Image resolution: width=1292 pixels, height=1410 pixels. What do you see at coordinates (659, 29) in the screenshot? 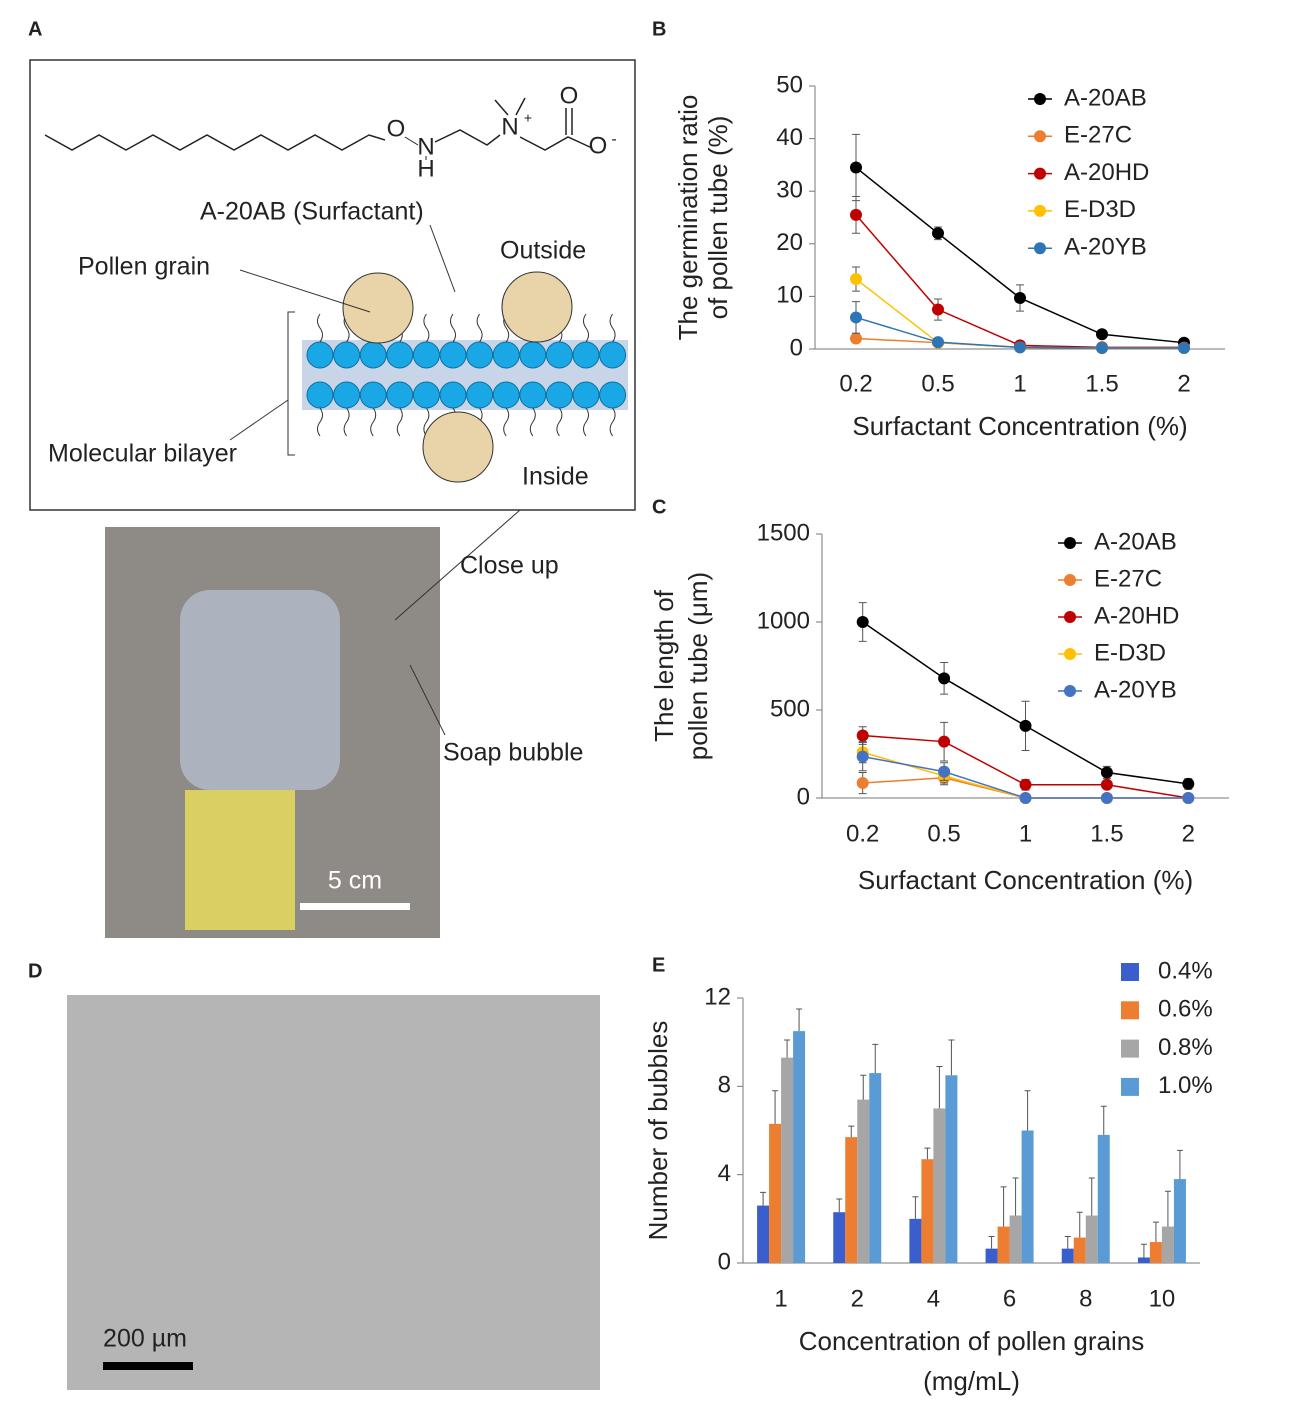
I see `panel-label: B` at bounding box center [659, 29].